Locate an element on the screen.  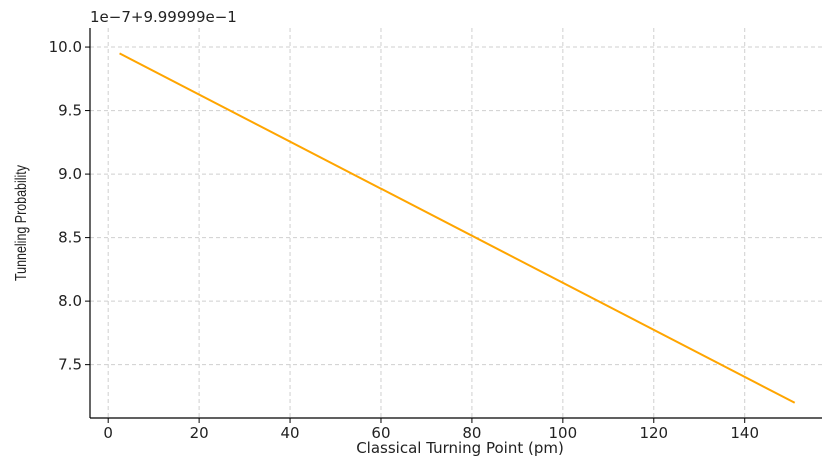
x-axis-label: Classical Turning Point (pm) is located at coordinates (460, 448).